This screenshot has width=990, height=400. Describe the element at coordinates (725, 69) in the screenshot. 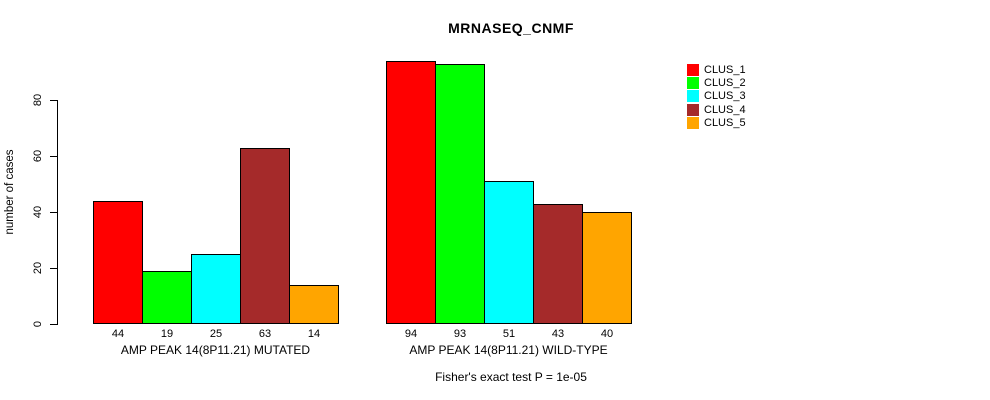

I see `legend-label: CLUS_1` at that location.